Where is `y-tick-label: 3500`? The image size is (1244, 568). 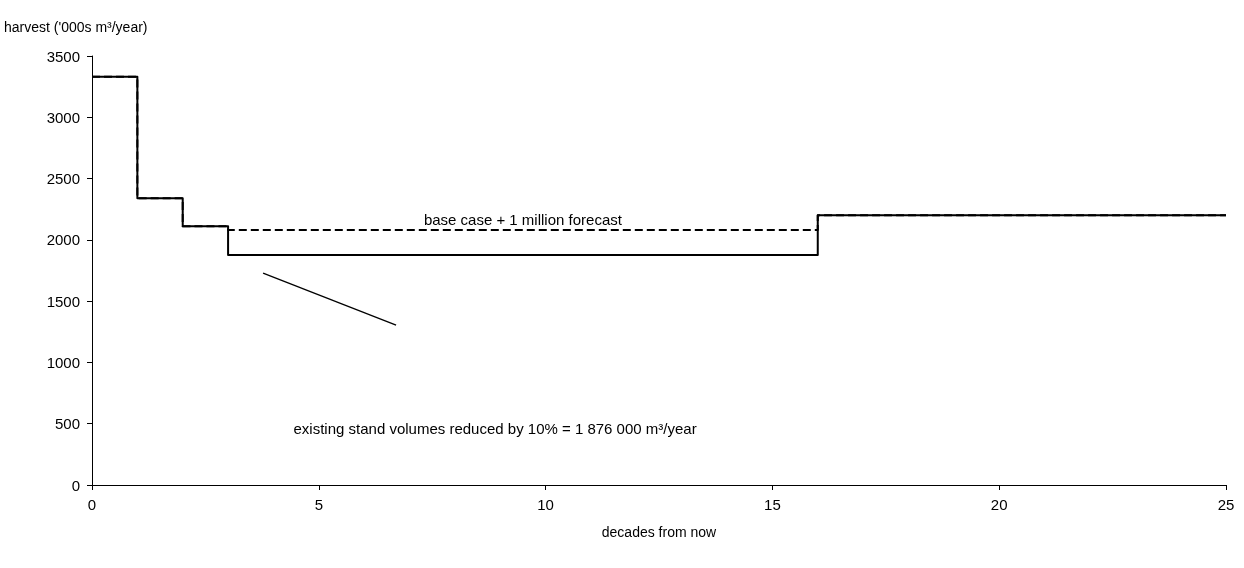 y-tick-label: 3500 is located at coordinates (63, 56).